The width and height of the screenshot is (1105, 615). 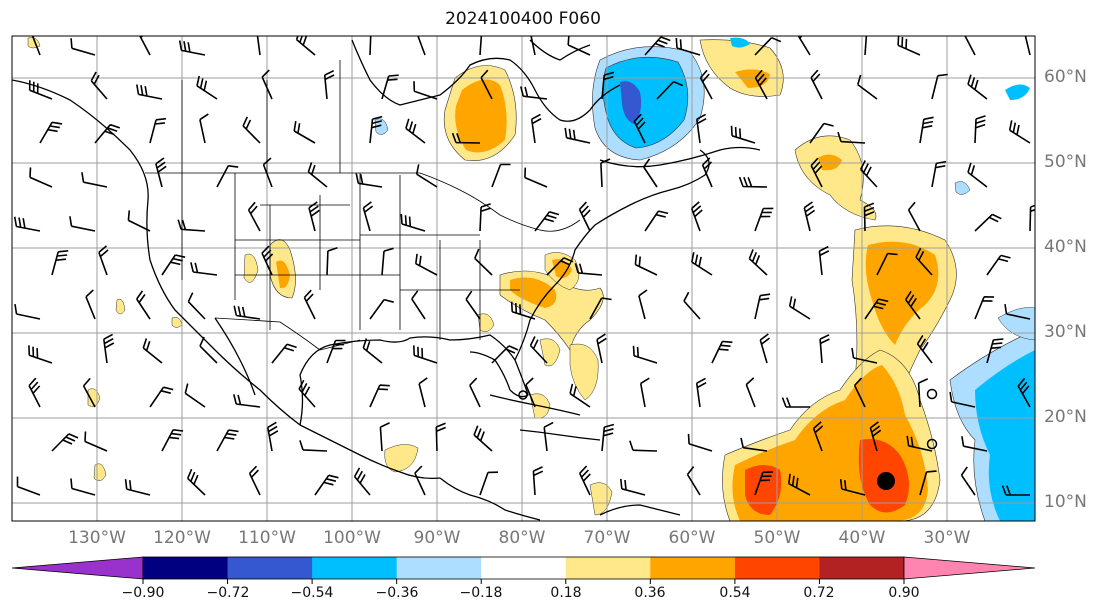 I want to click on lat-label: 40°N, so click(x=1065, y=247).